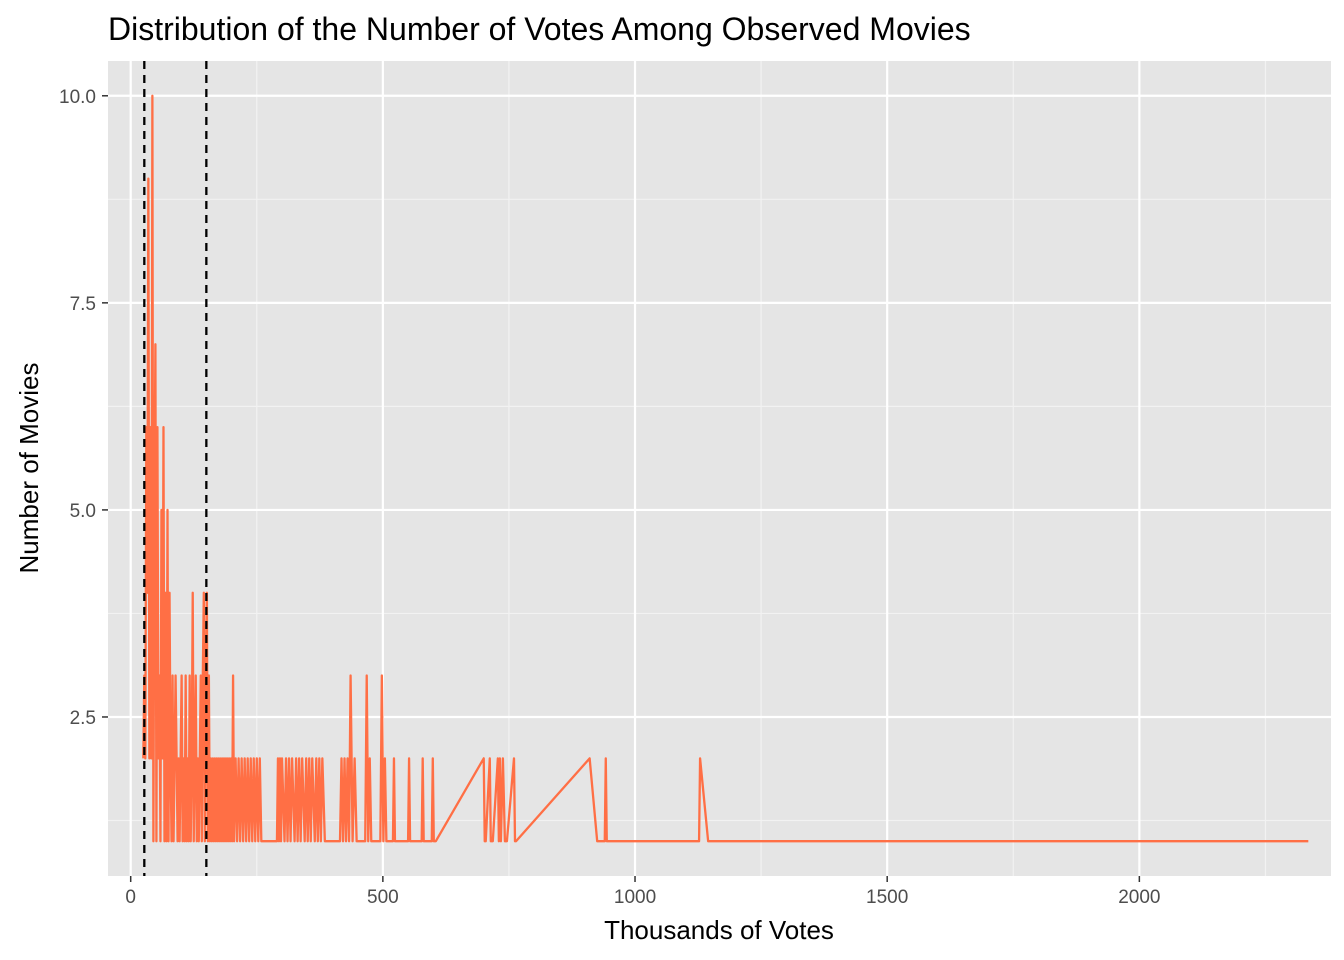 This screenshot has width=1344, height=960. Describe the element at coordinates (130, 897) in the screenshot. I see `x-tick-label: 0` at that location.